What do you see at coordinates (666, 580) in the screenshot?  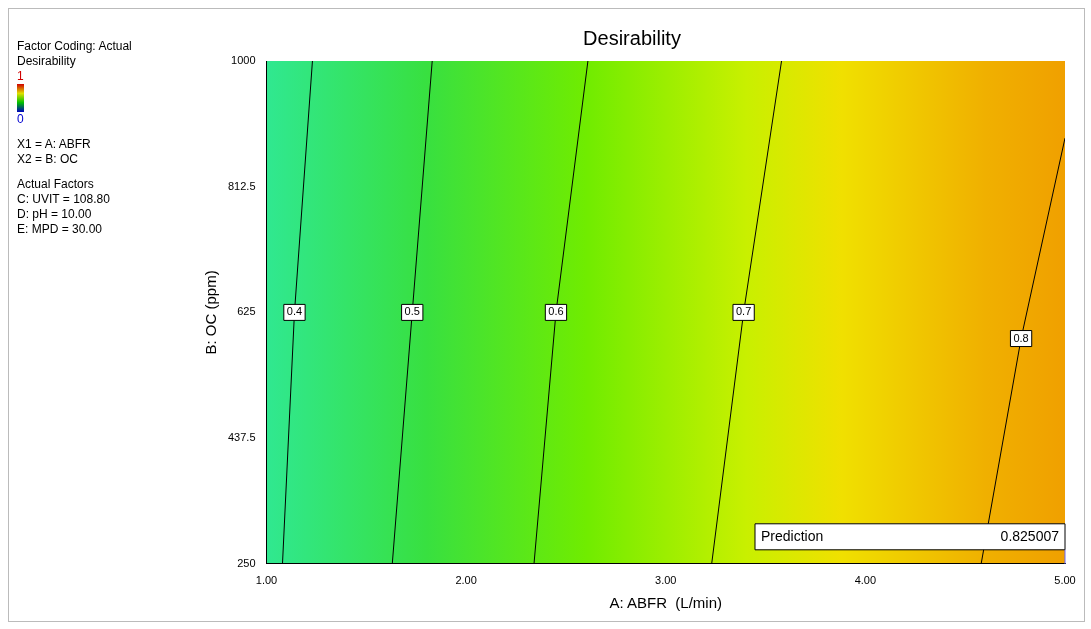 I see `x-tick-label: 3.00` at bounding box center [666, 580].